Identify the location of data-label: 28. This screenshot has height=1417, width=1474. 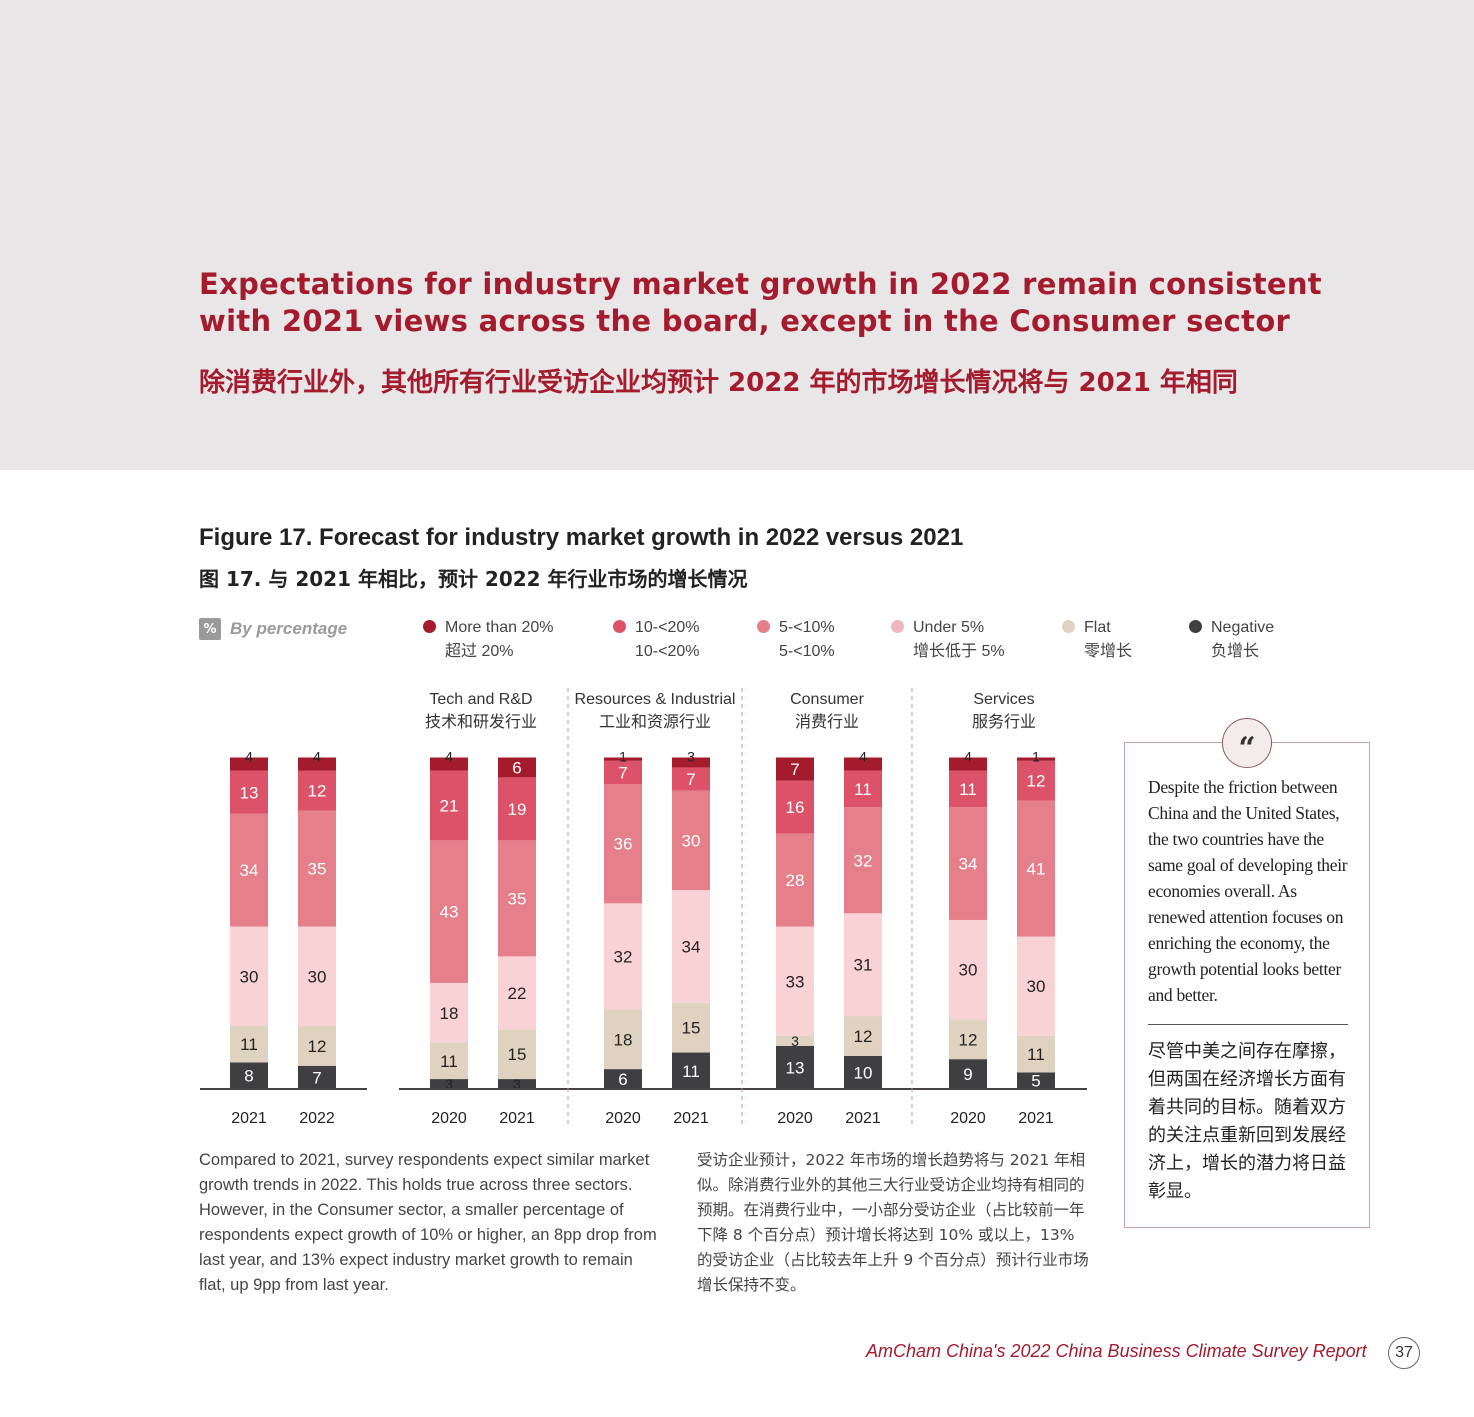
(795, 880).